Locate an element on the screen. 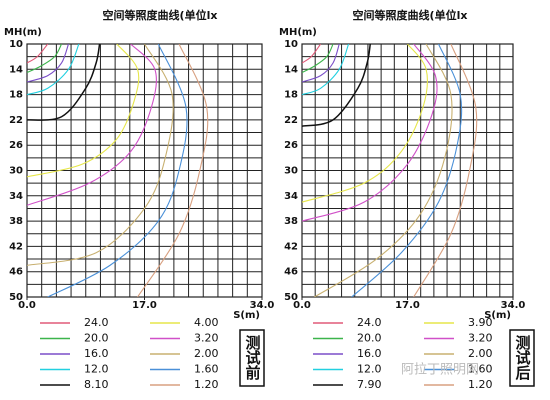  legend-label: 7.90 is located at coordinates (369, 384).